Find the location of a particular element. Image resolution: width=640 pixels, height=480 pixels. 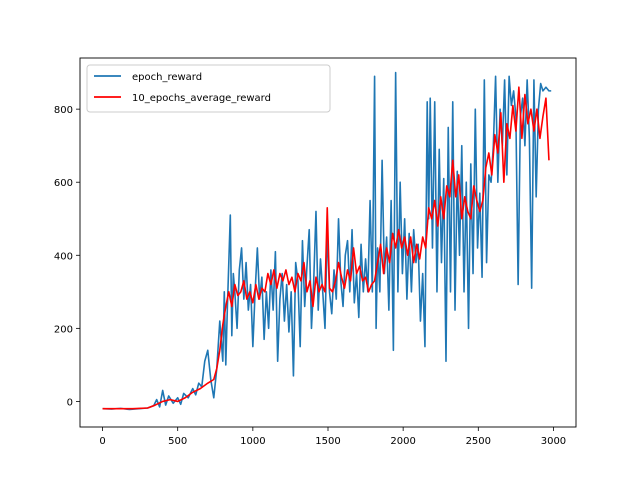

y-tick-label: 0 is located at coordinates (70, 402).